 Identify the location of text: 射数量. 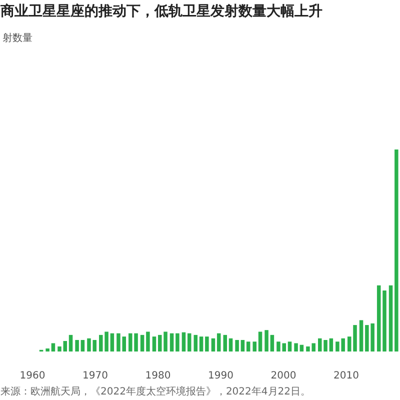
(17, 38).